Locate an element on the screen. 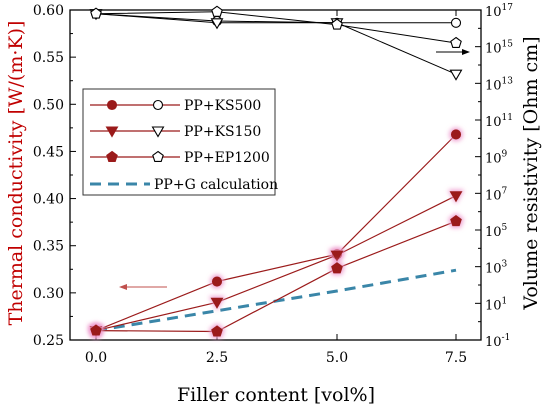 The width and height of the screenshot is (550, 412). legend-label: PP+KS150 is located at coordinates (222, 132).